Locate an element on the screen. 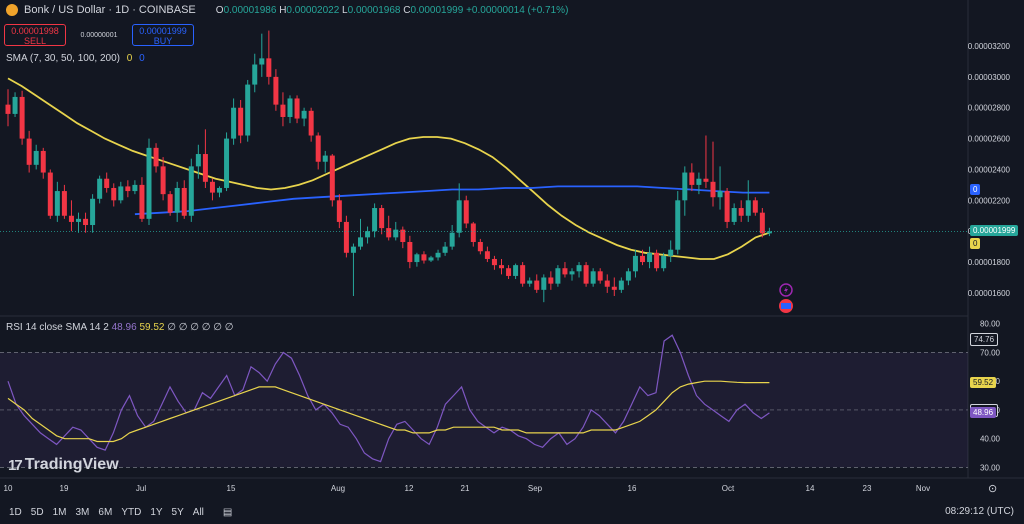  time-tick-label: Sep is located at coordinates (535, 488).